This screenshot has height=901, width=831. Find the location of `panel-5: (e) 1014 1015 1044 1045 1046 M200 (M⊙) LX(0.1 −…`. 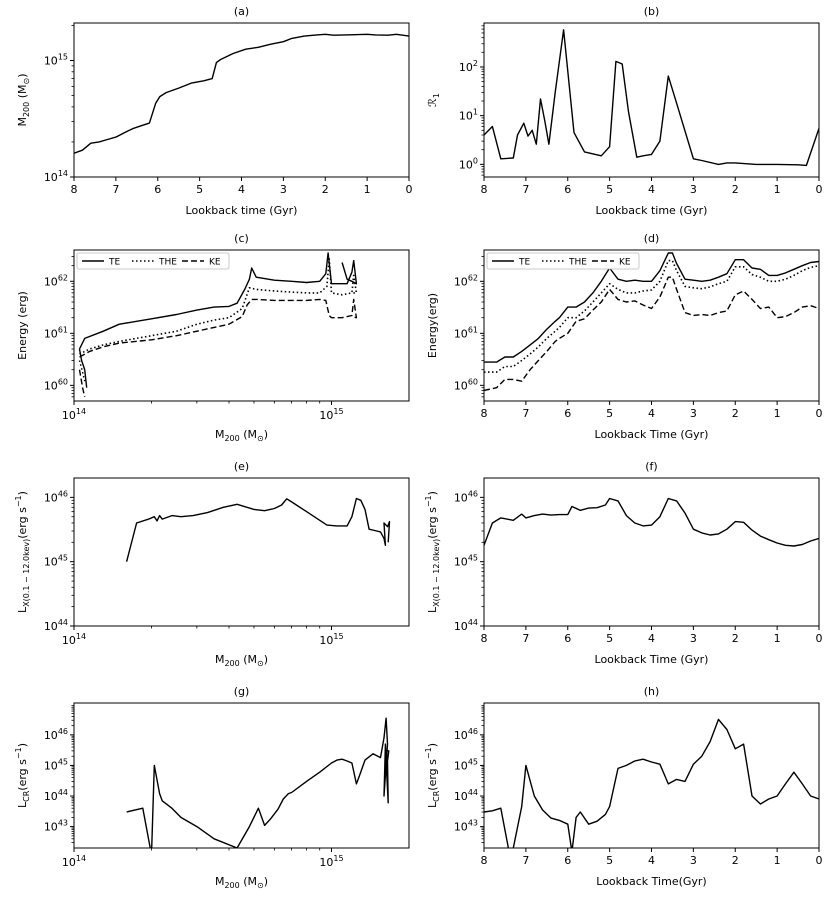

panel-5: (e) 1014 1015 1044 1045 1046 M200 (M⊙) LX(0.1 −… is located at coordinates (212, 564).